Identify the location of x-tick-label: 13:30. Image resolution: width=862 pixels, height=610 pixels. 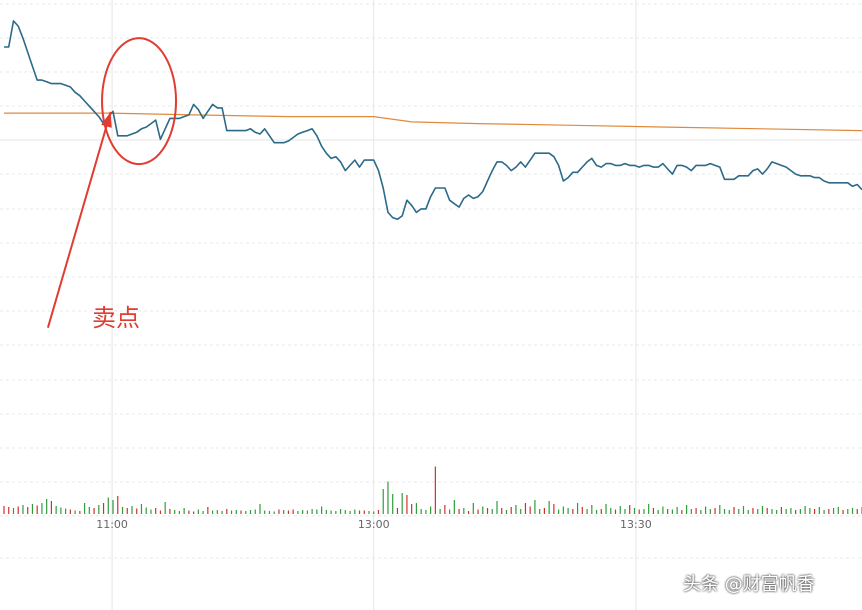
(636, 524).